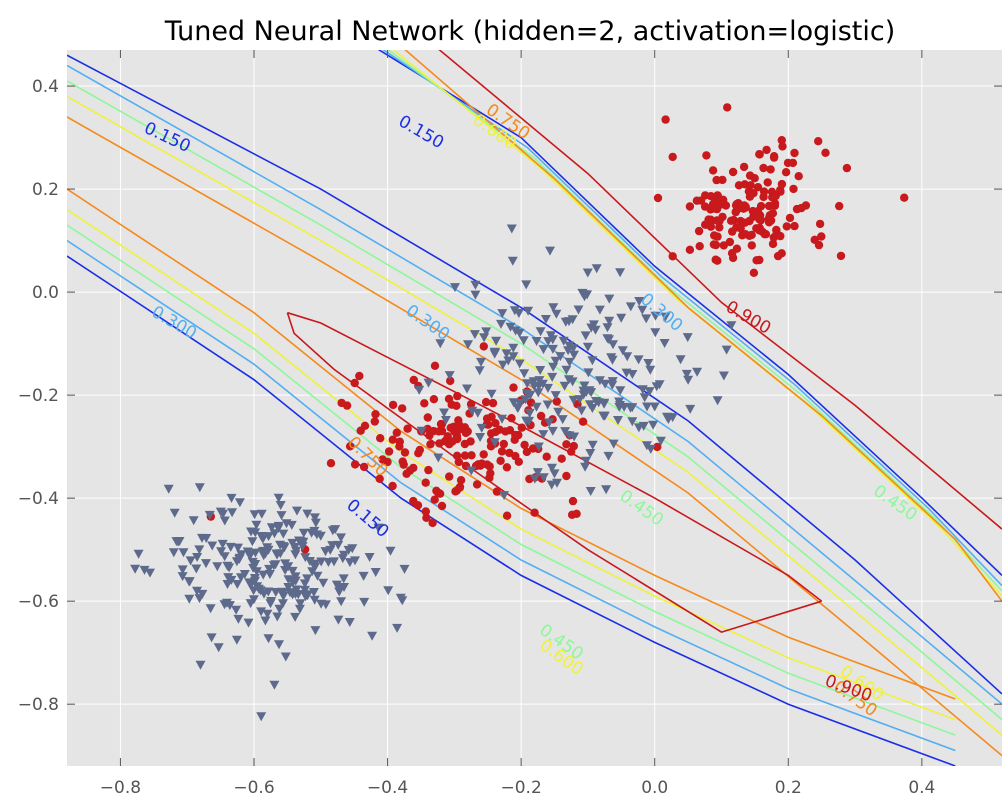  What do you see at coordinates (521, 788) in the screenshot?
I see `x-tick-label-3: −0.2` at bounding box center [521, 788].